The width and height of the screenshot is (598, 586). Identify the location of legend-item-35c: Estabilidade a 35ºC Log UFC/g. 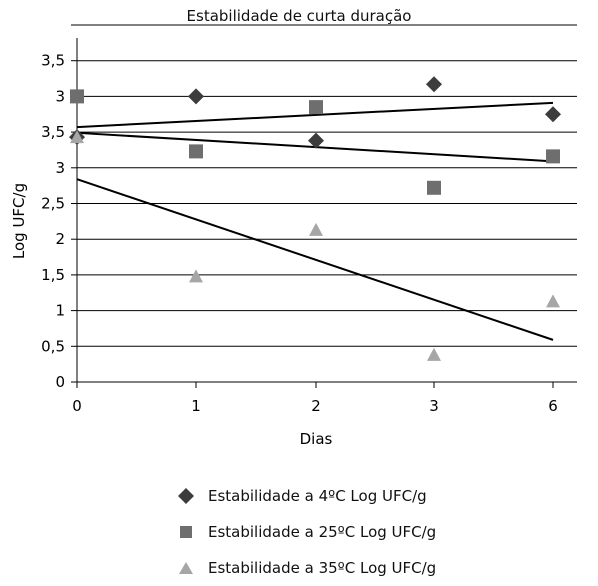
(307, 568).